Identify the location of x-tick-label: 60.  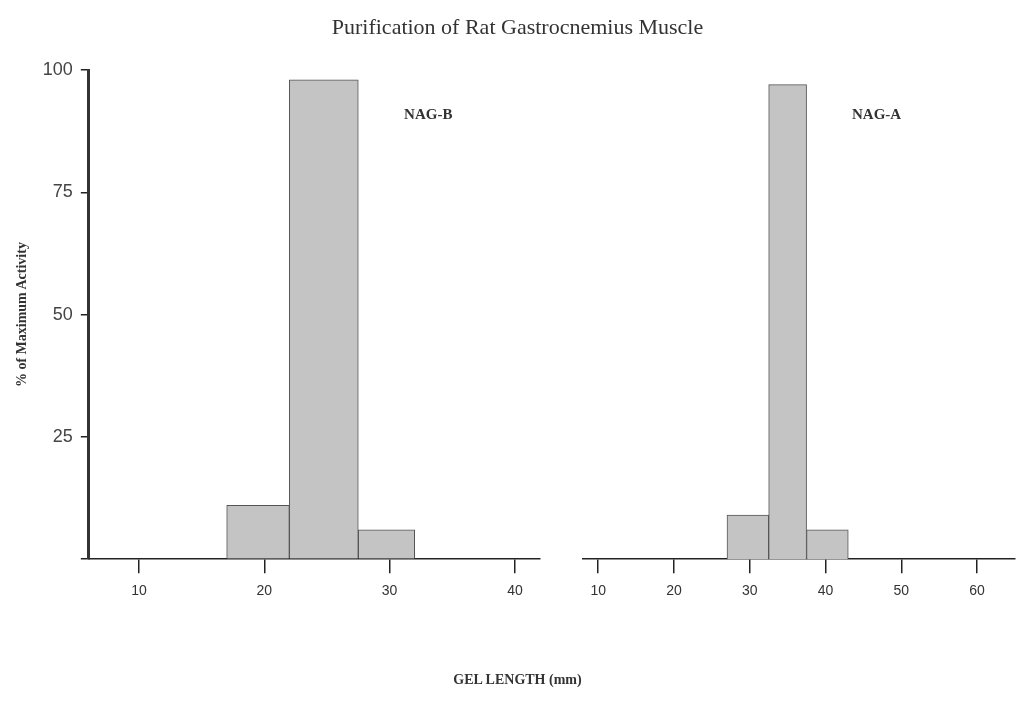
(977, 590).